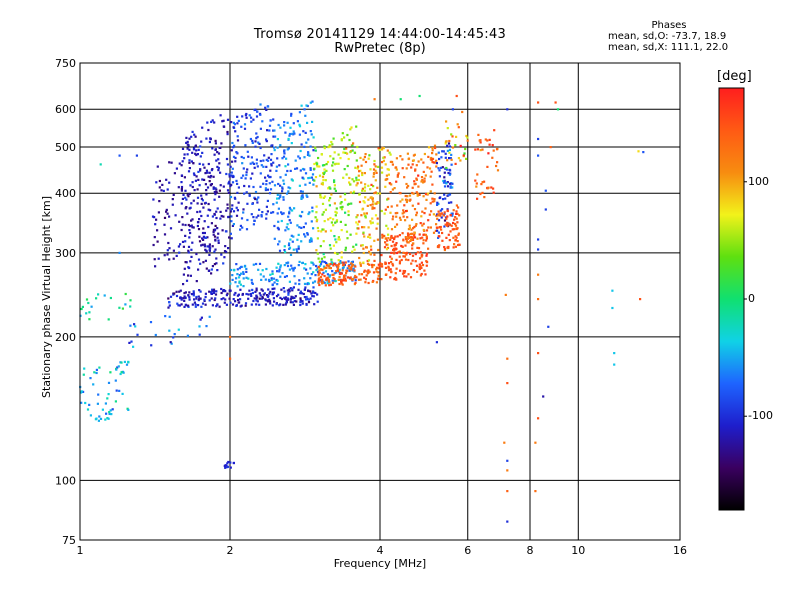  I want to click on x-tick-label: 6, so click(467, 550).